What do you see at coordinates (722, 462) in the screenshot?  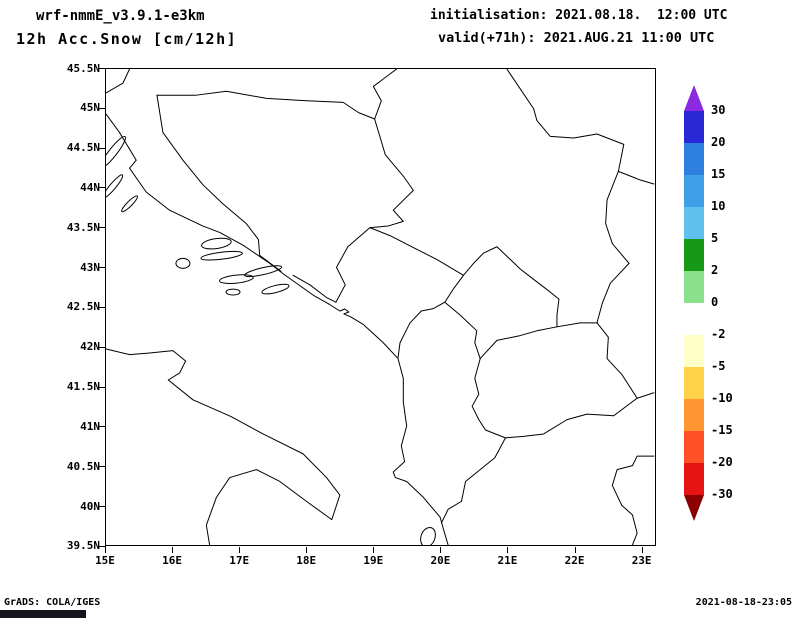 I see `colorbar-level-label: -20` at bounding box center [722, 462].